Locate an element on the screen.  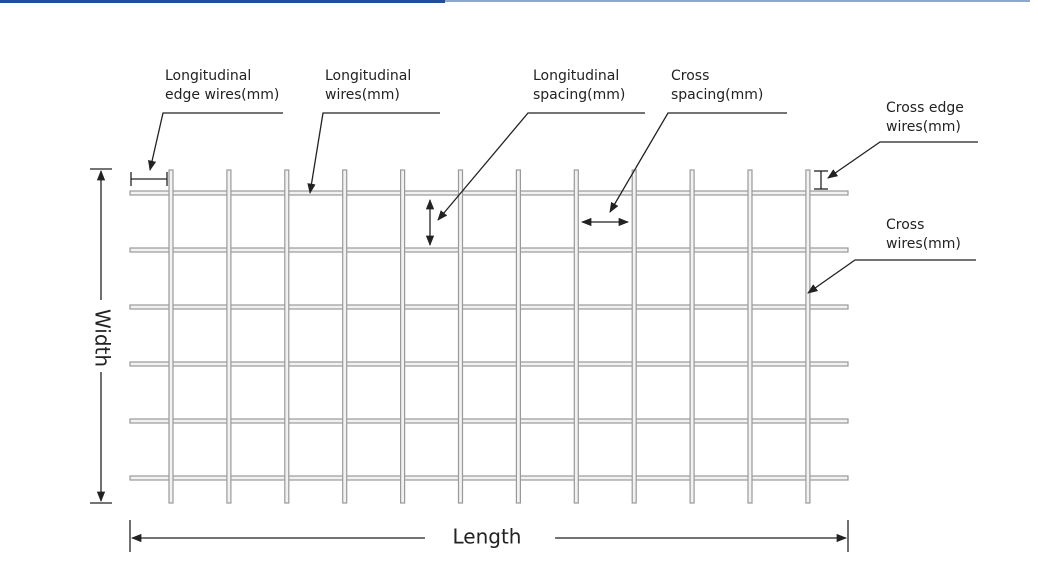
label: Longitudinal edge wires(mm) is located at coordinates (222, 85).